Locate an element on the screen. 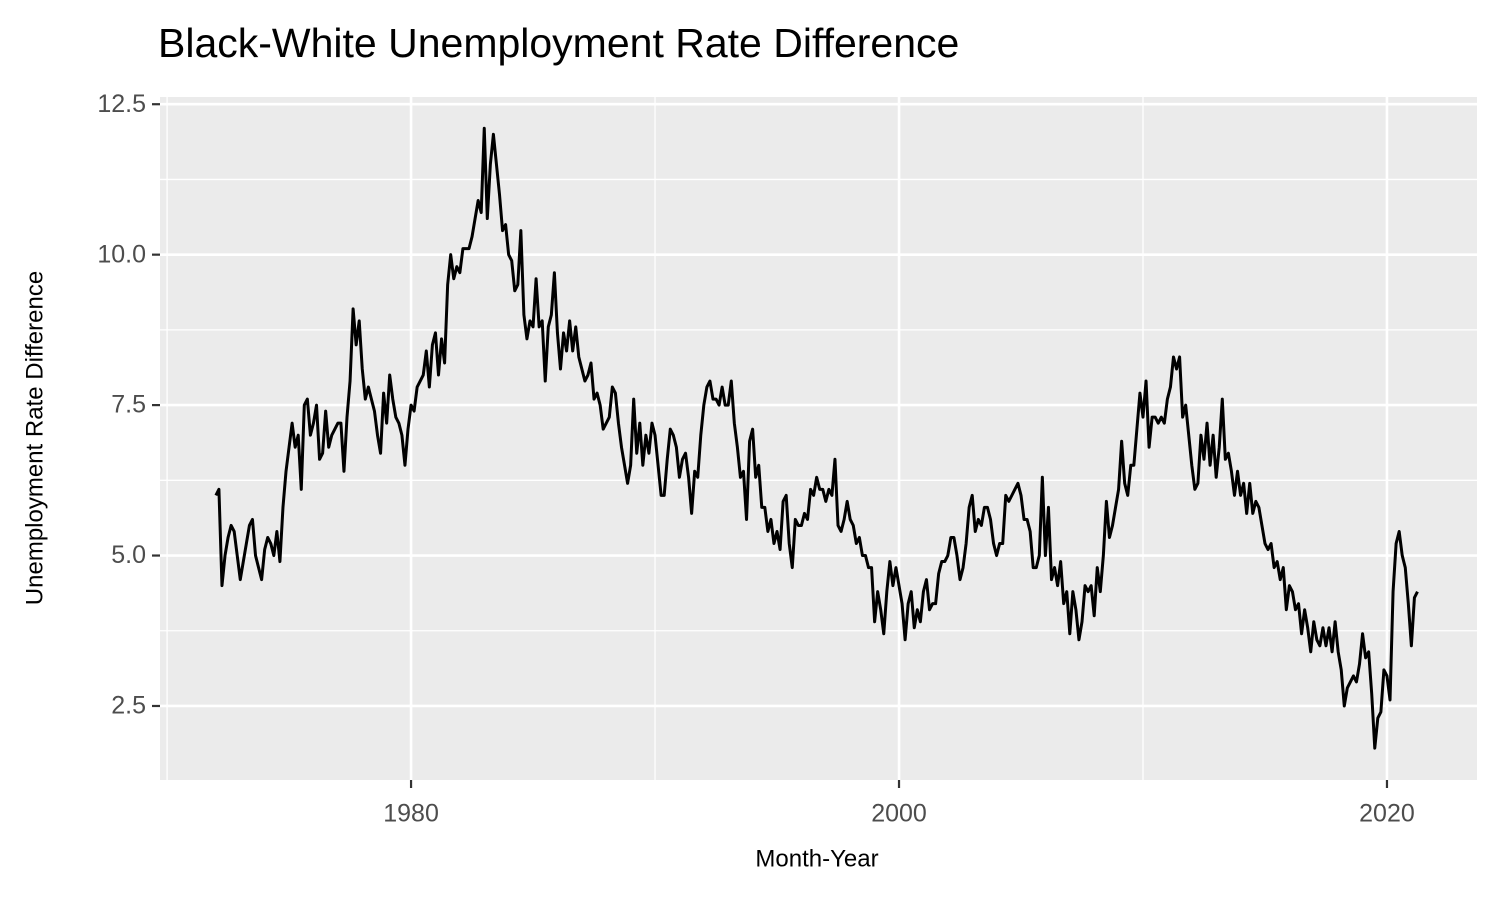 The height and width of the screenshot is (905, 1500). x-axis-title: Month-Year is located at coordinates (816, 858).